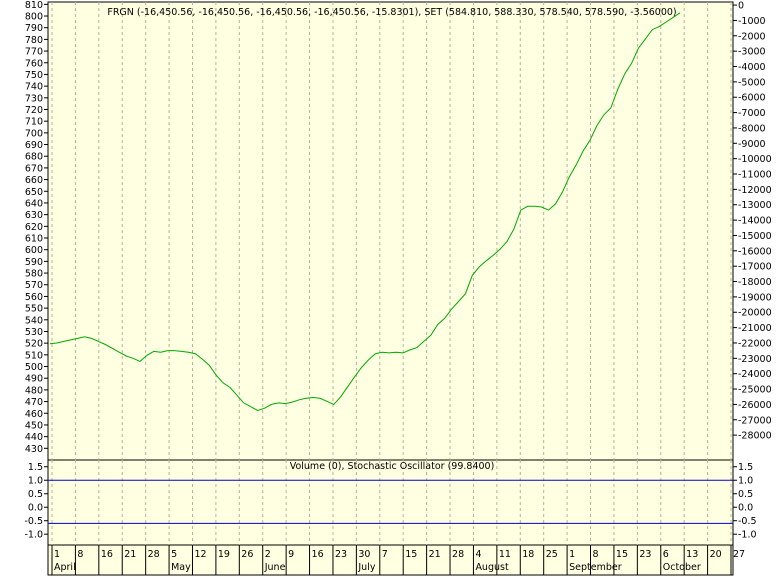  What do you see at coordinates (34, 168) in the screenshot?
I see `left-axis-tick-label: 670` at bounding box center [34, 168].